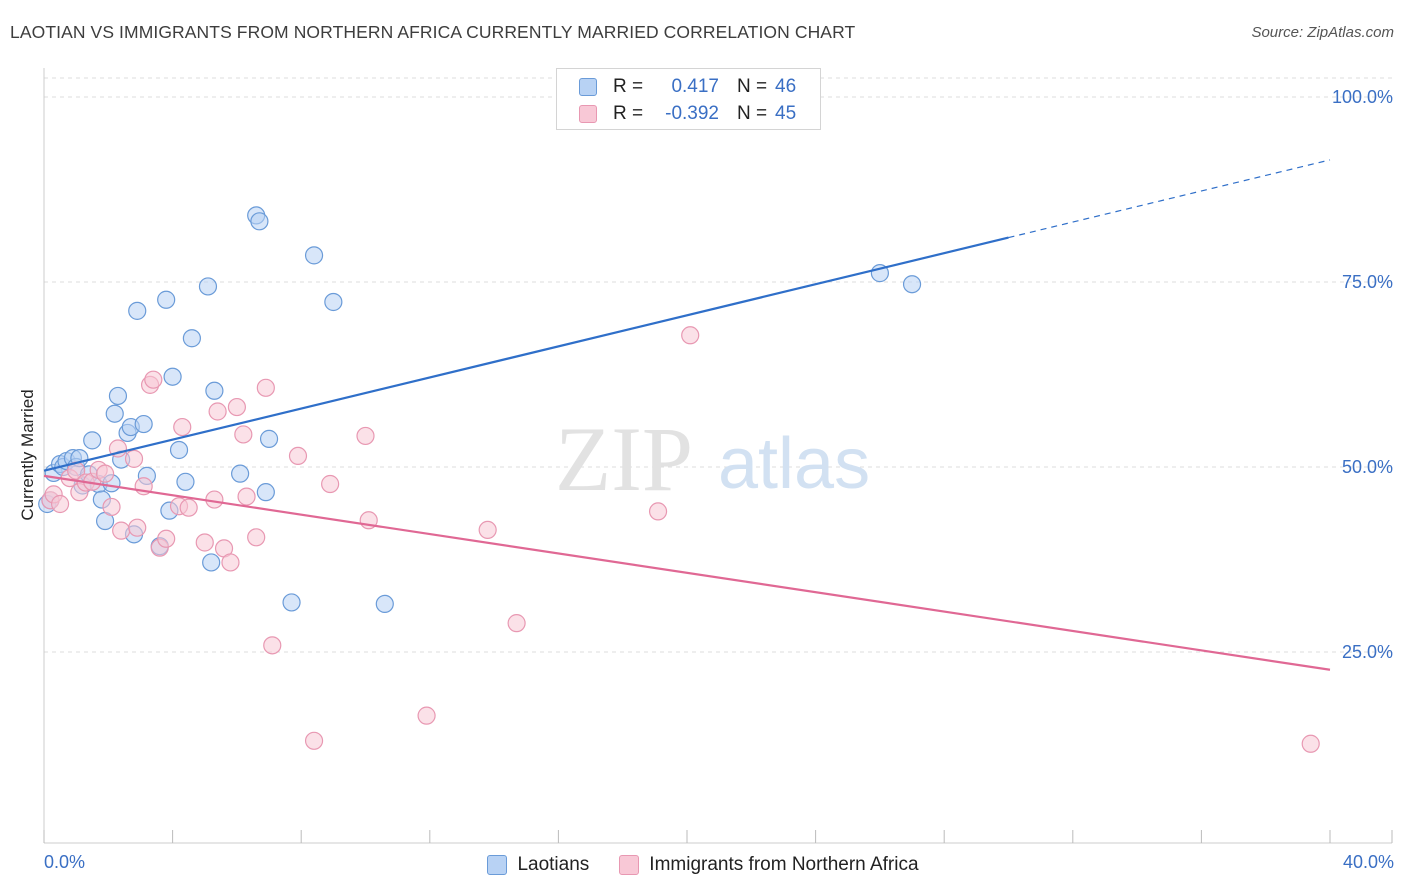  What do you see at coordinates (1368, 862) in the screenshot?
I see `x-tick-label-max: 40.0%` at bounding box center [1368, 862].